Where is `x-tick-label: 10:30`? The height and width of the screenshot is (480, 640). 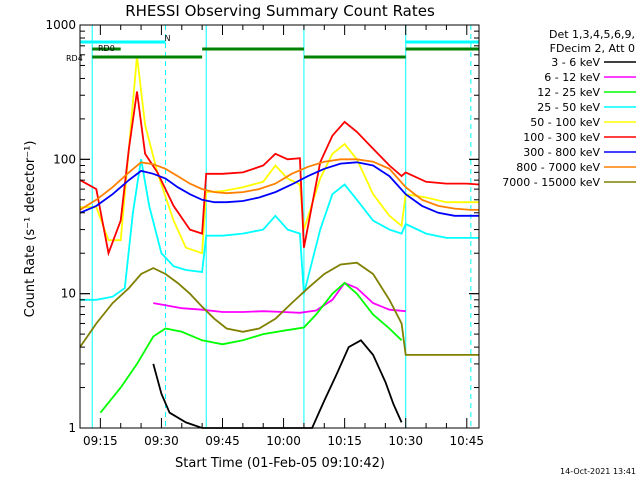 x-tick-label: 10:30 is located at coordinates (405, 441).